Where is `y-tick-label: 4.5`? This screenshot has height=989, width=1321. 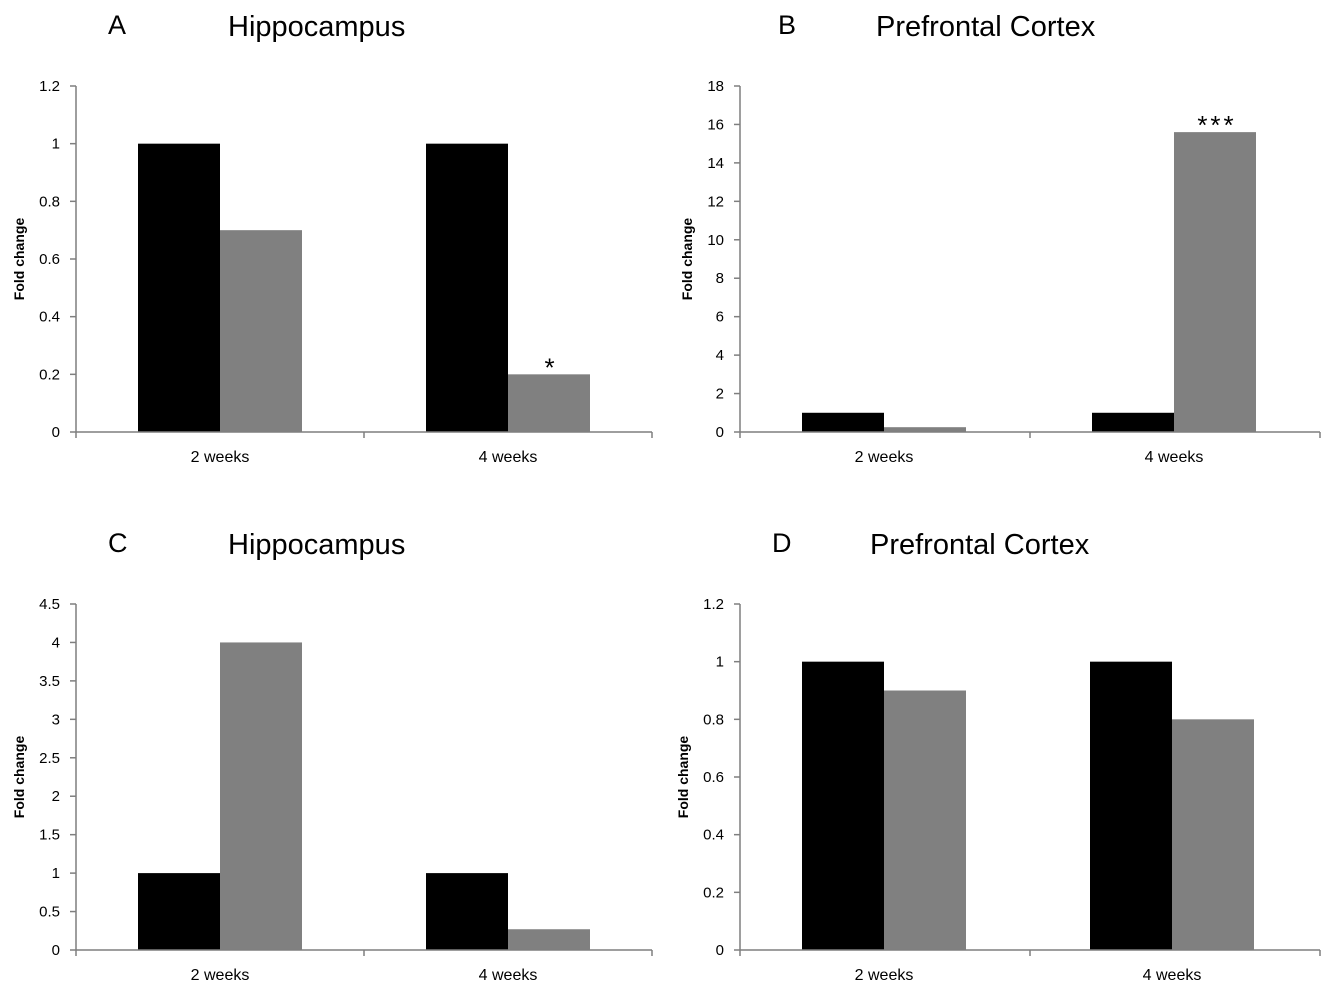 y-tick-label: 4.5 is located at coordinates (49, 604).